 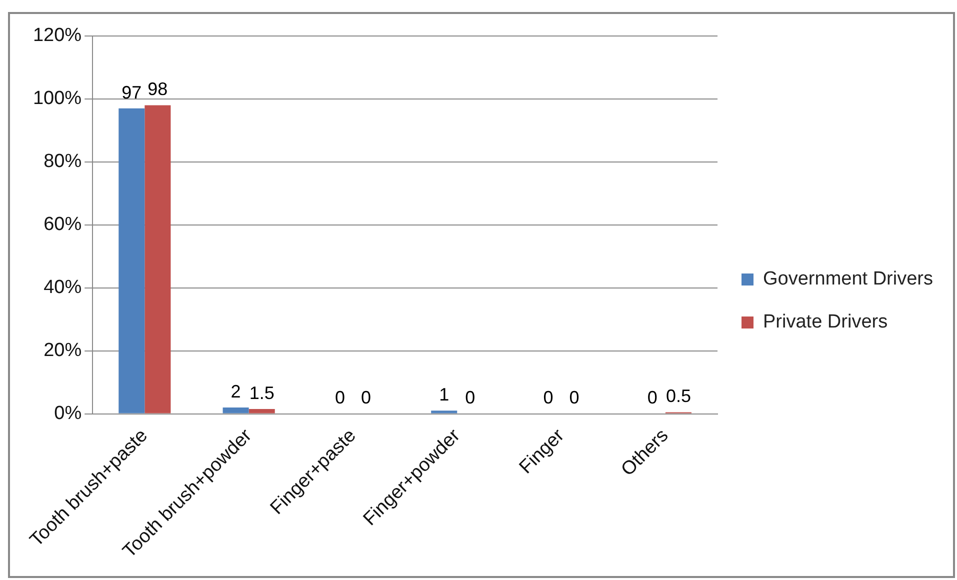 What do you see at coordinates (158, 89) in the screenshot?
I see `data-label: 98` at bounding box center [158, 89].